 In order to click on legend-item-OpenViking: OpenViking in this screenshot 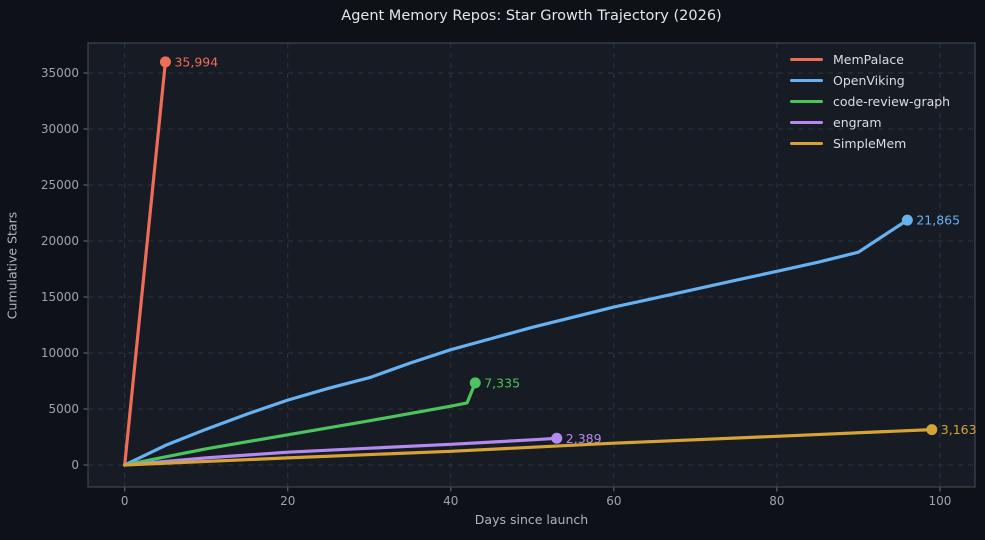, I will do `click(870, 80)`.